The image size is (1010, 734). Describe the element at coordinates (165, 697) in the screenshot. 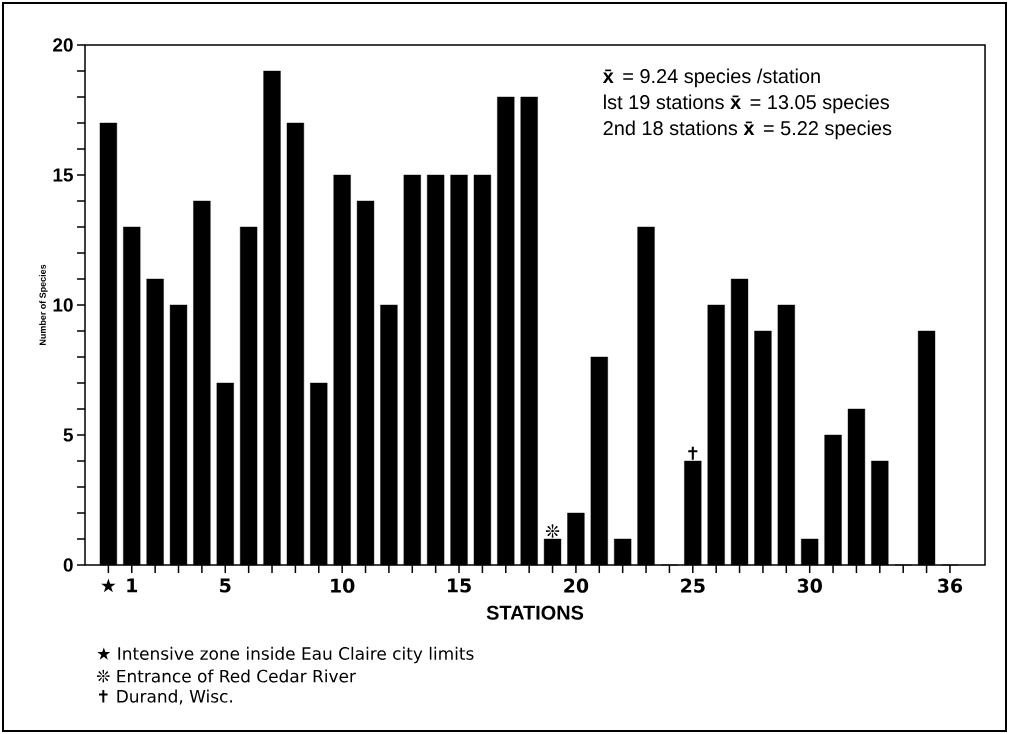

I see `text: ✝ Durand, Wisc.` at that location.